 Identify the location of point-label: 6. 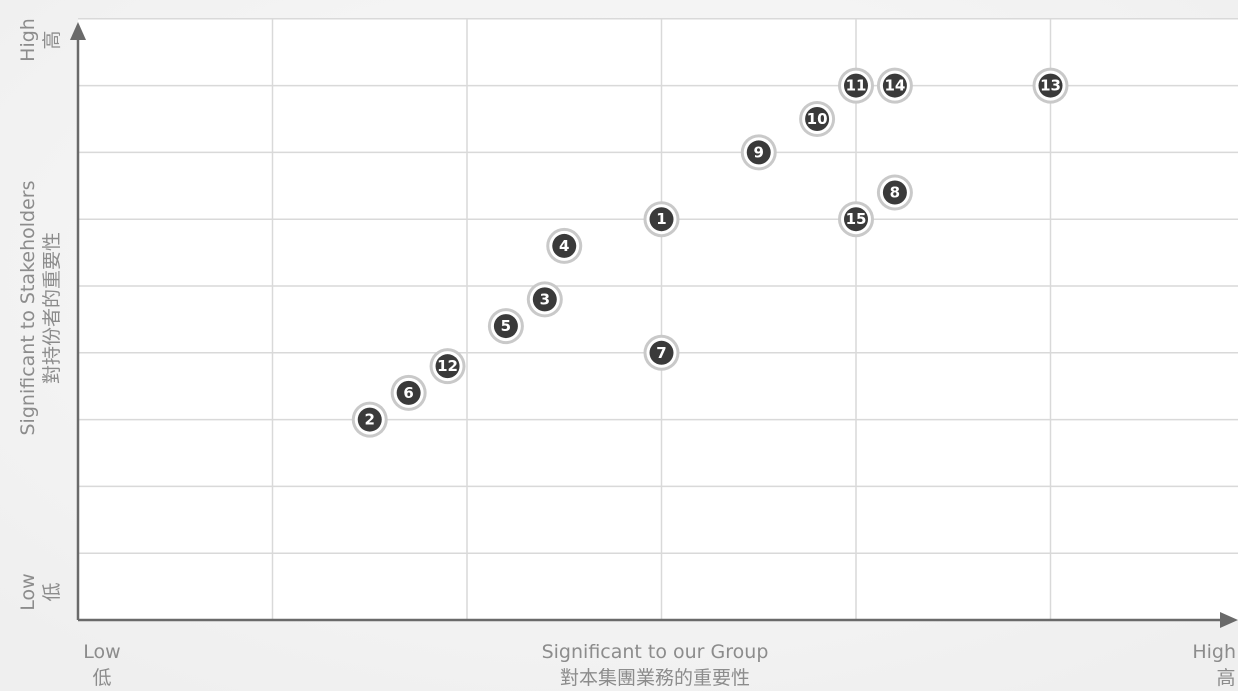
(408, 393).